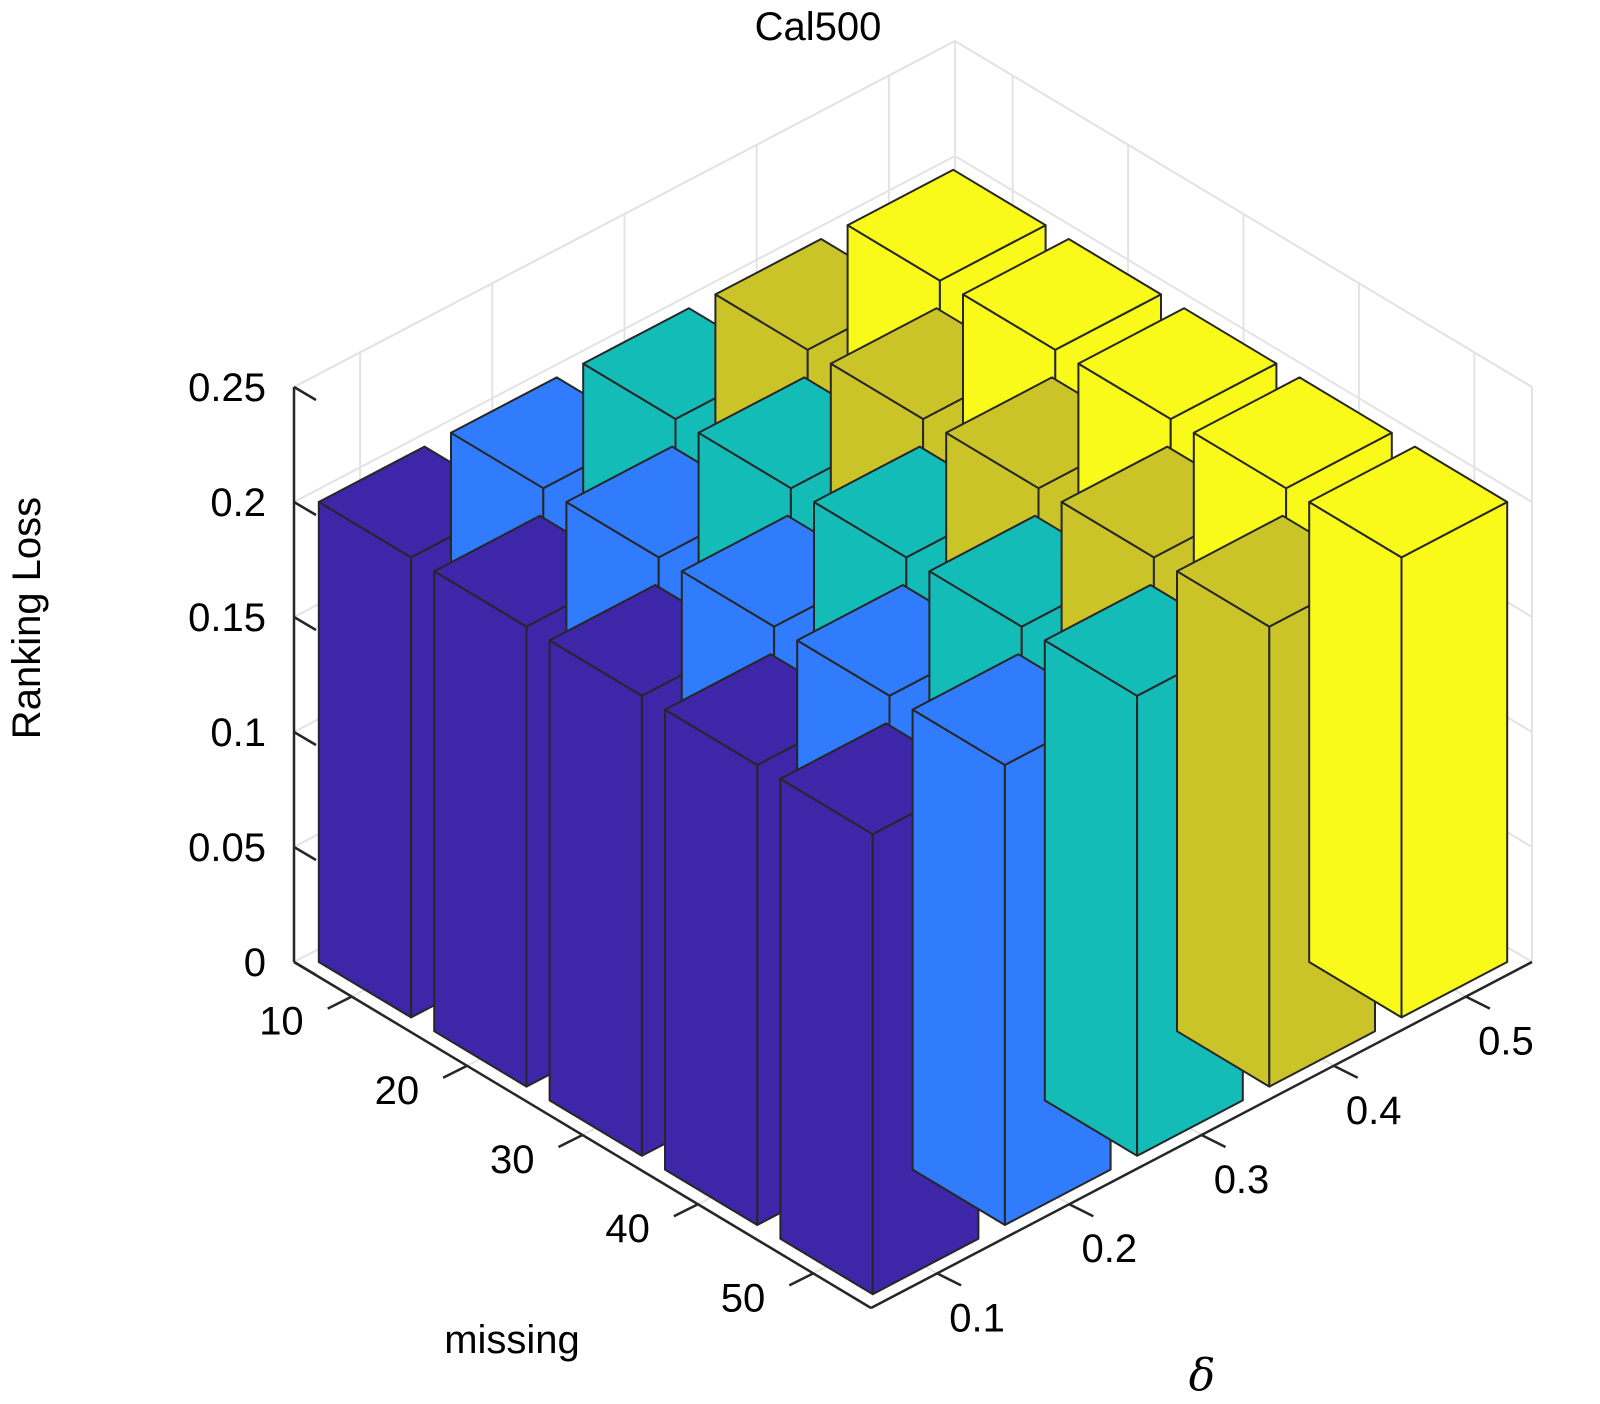  Describe the element at coordinates (743, 1298) in the screenshot. I see `x-tick-label: 50` at that location.